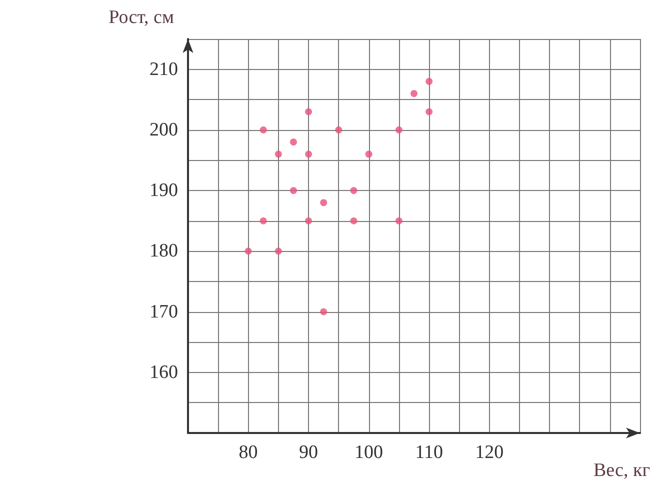 The width and height of the screenshot is (668, 491). I want to click on x-axis-title: Вес, кг, so click(621, 470).